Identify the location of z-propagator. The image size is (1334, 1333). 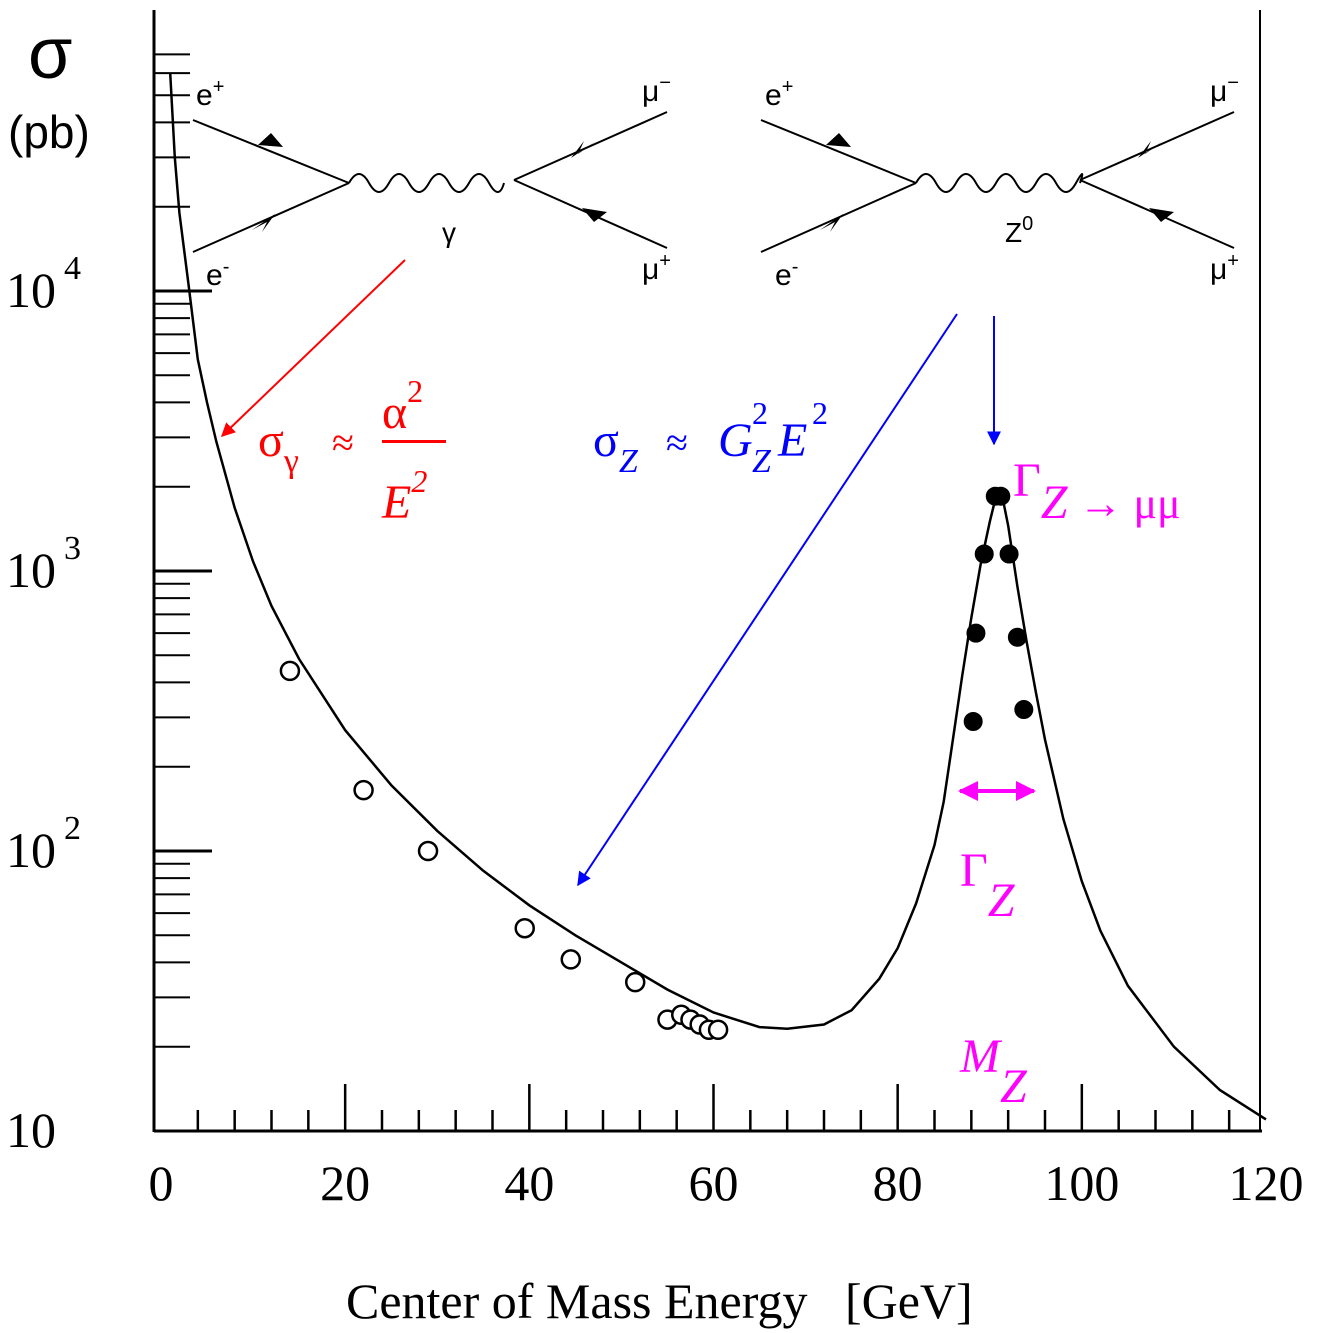
(999, 183).